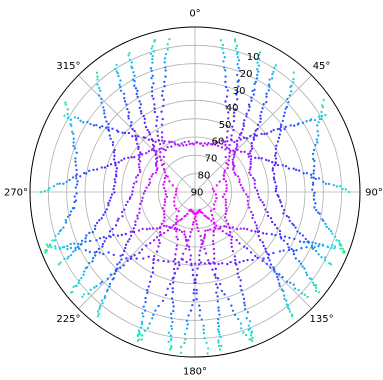 Image resolution: width=383 pixels, height=380 pixels. Describe the element at coordinates (232, 108) in the screenshot. I see `radial-tick-label: 40` at that location.